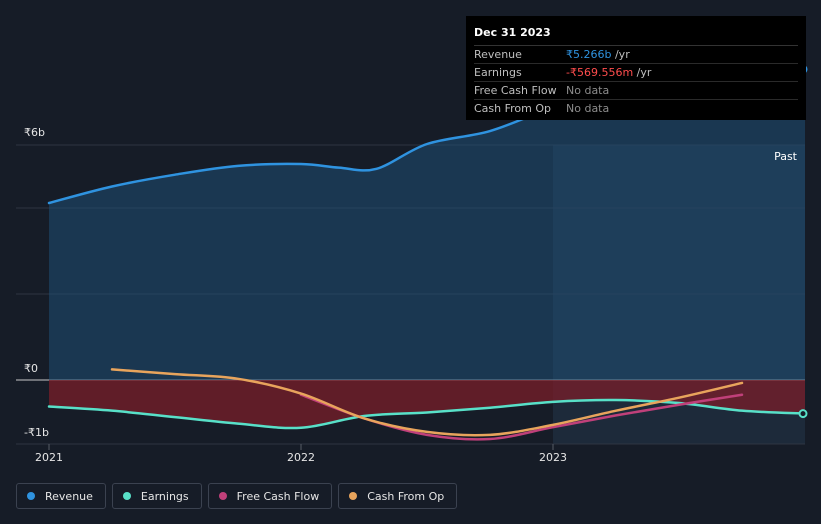  I want to click on tooltip-row: Earnings -₹569.556m /yr, so click(636, 73).